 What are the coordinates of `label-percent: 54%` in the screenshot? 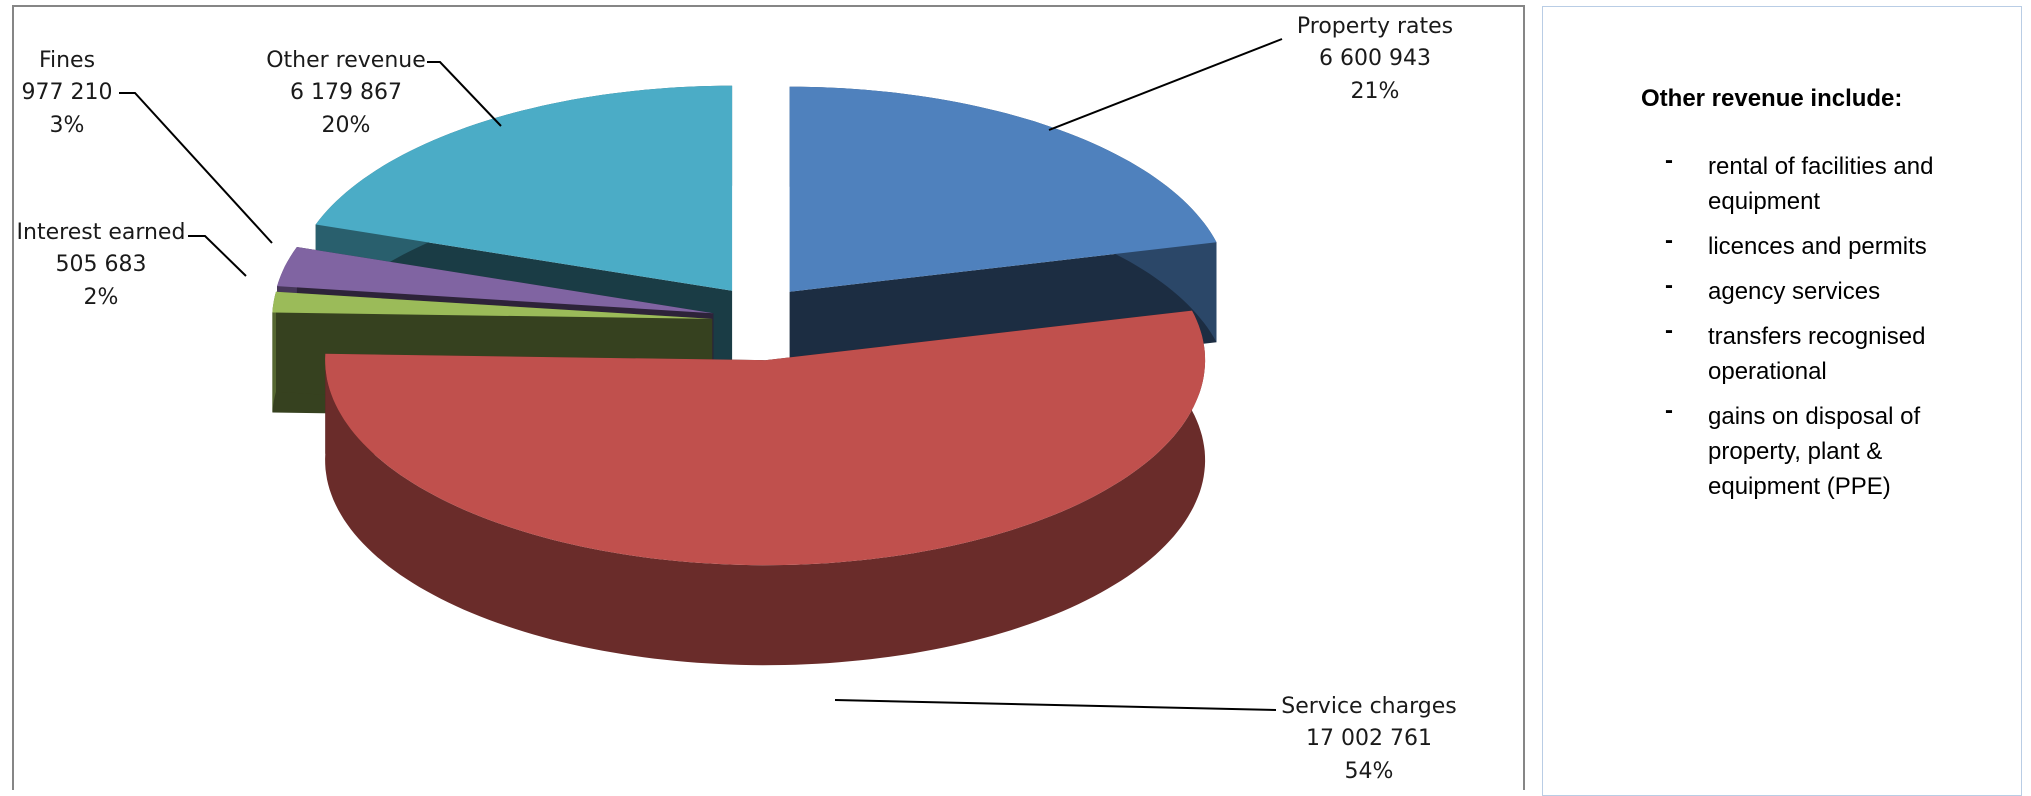 It's located at (1369, 771).